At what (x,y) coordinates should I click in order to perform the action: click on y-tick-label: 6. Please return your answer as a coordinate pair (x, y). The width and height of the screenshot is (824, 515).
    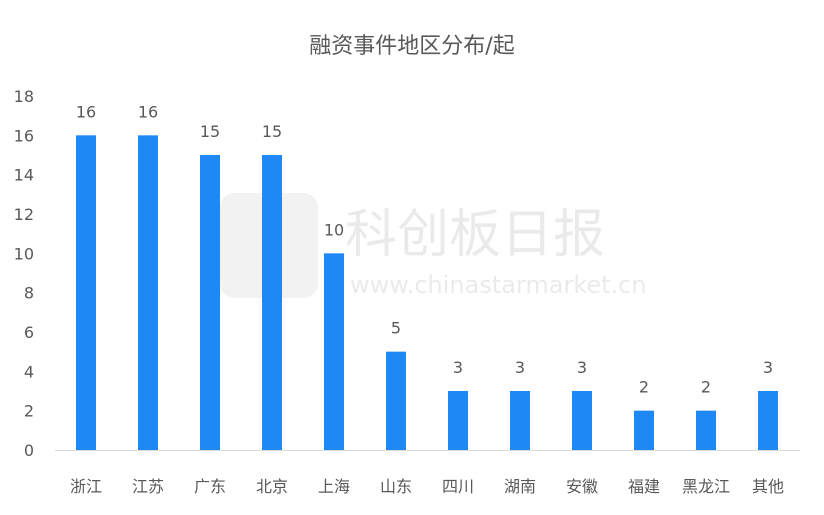
    Looking at the image, I should click on (29, 332).